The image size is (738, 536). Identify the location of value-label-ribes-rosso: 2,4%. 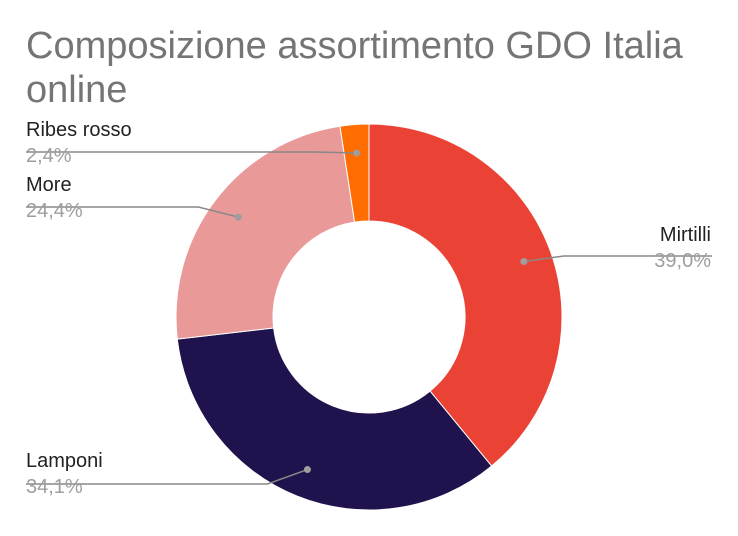
(49, 156).